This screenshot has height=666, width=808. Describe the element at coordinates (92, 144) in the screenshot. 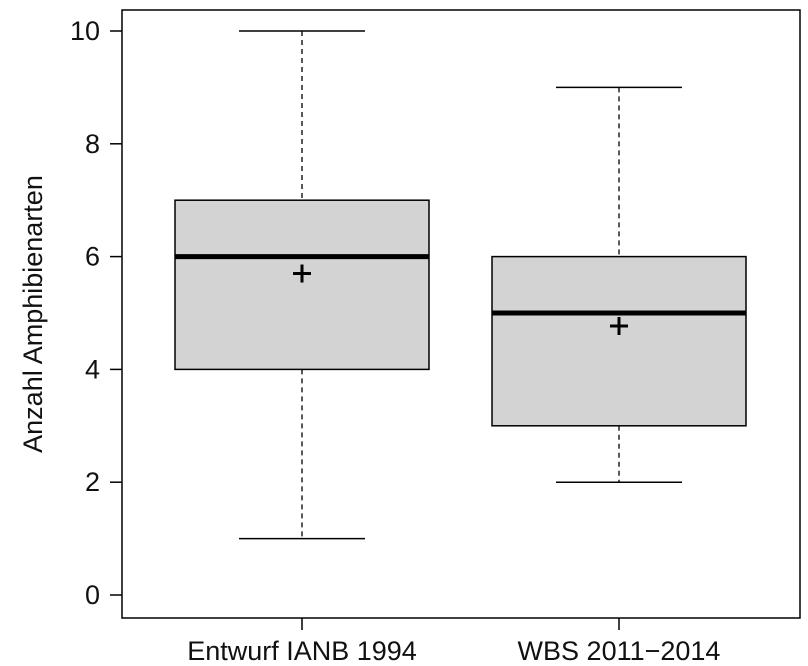

I see `y-tick-label-4: 8` at that location.